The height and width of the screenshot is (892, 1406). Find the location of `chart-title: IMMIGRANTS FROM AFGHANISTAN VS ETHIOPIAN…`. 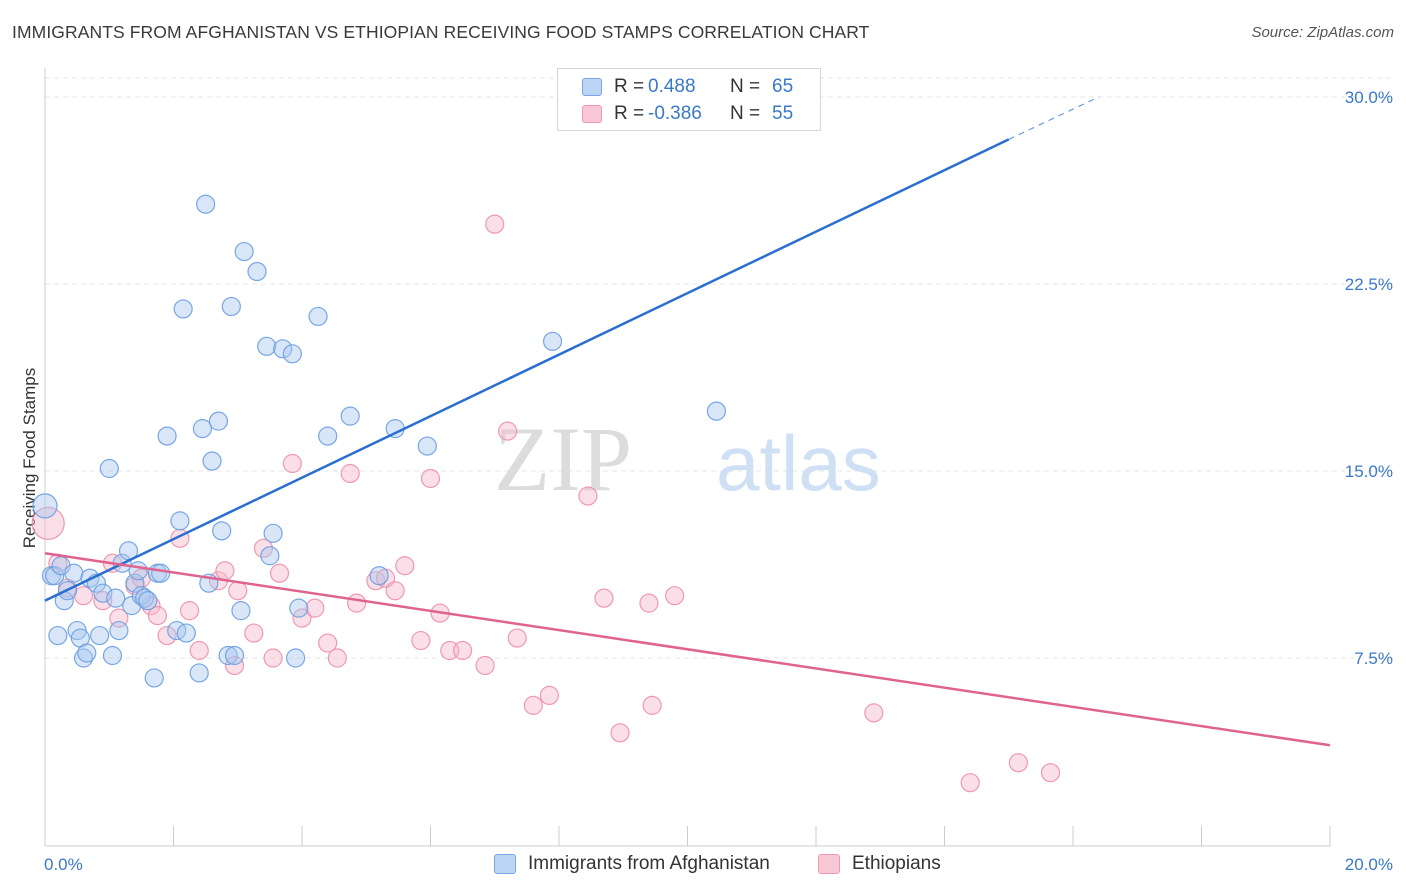

chart-title: IMMIGRANTS FROM AFGHANISTAN VS ETHIOPIAN… is located at coordinates (441, 32).